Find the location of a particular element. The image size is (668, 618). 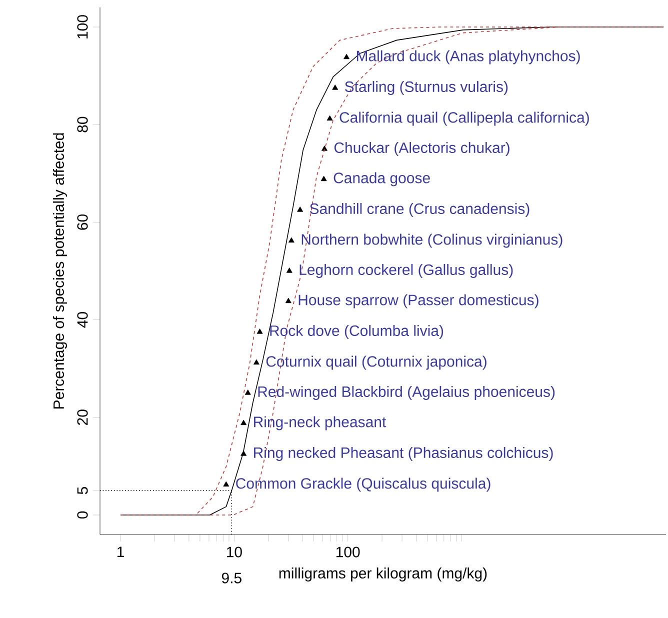

y-tick-label: 100 is located at coordinates (82, 26).